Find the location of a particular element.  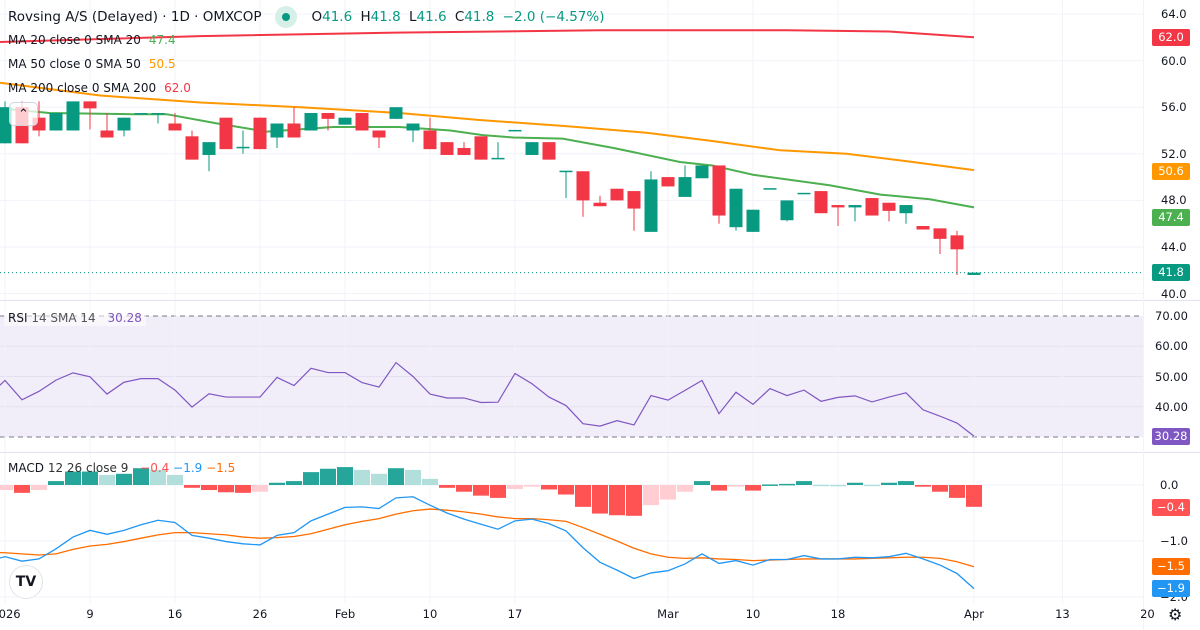

time-axis-tick: 17 is located at coordinates (515, 614).